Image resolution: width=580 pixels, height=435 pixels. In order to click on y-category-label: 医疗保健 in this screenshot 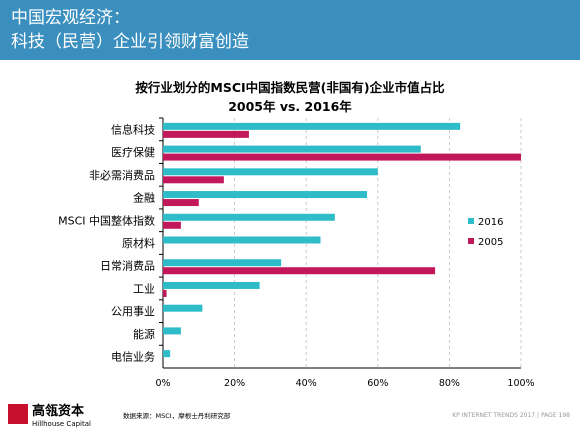, I will do `click(133, 152)`.